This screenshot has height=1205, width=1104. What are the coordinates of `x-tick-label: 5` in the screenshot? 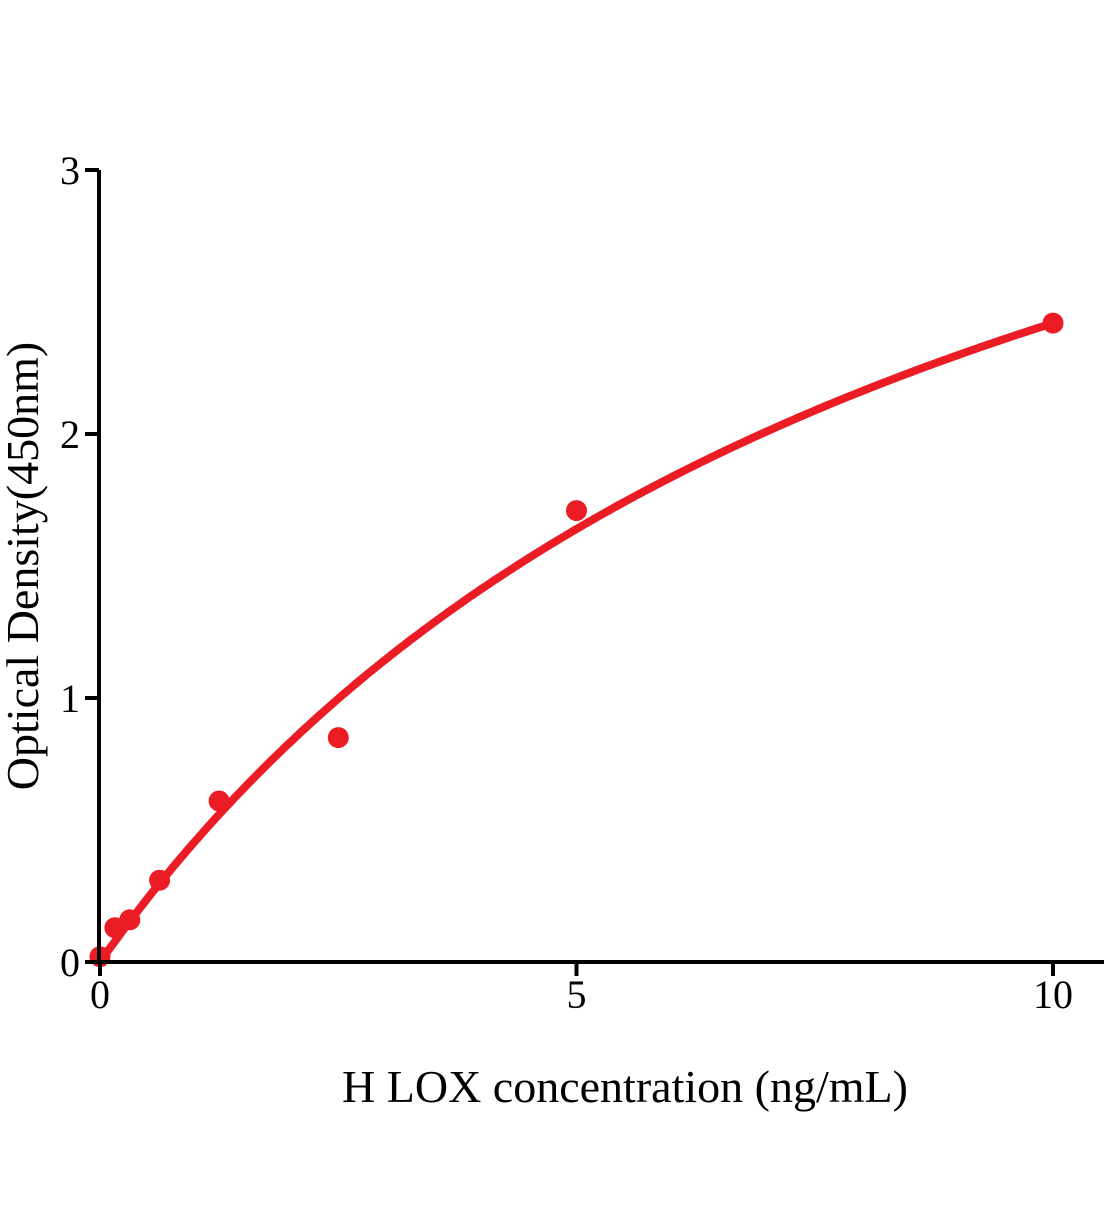 It's located at (577, 994).